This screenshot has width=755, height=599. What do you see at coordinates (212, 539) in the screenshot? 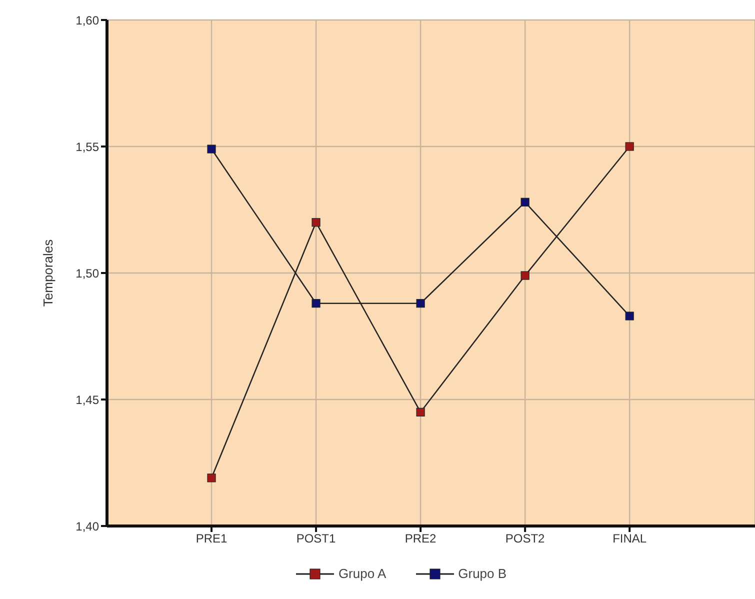
I see `x-tick-label: PRE1` at bounding box center [212, 539].